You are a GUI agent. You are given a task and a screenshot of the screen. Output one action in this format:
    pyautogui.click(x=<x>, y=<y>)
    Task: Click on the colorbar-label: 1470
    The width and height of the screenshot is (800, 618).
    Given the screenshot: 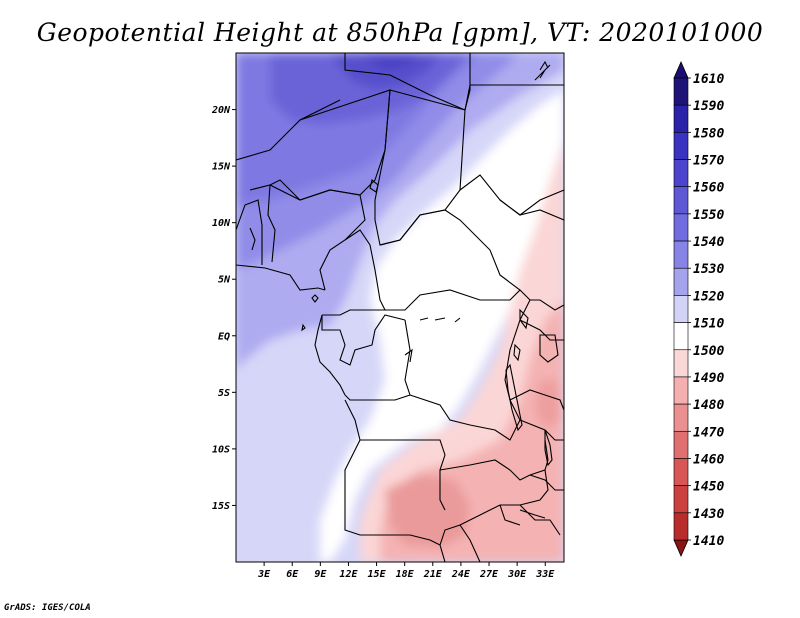 What is the action you would take?
    pyautogui.click(x=708, y=432)
    